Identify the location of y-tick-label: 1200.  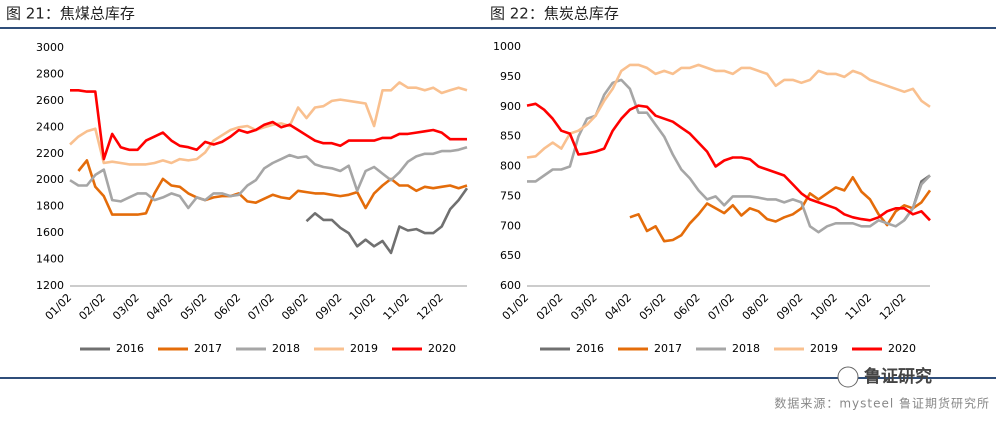
(50, 285).